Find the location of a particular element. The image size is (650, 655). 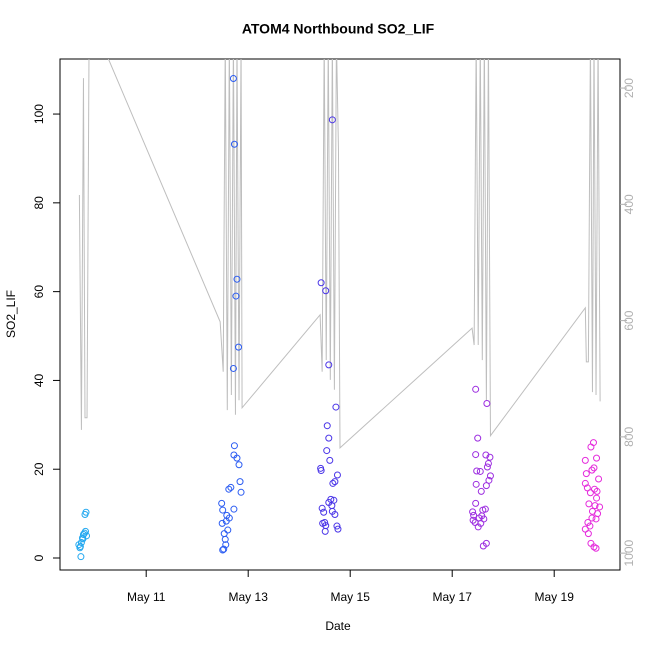

y-tick-label: 20 is located at coordinates (39, 469).